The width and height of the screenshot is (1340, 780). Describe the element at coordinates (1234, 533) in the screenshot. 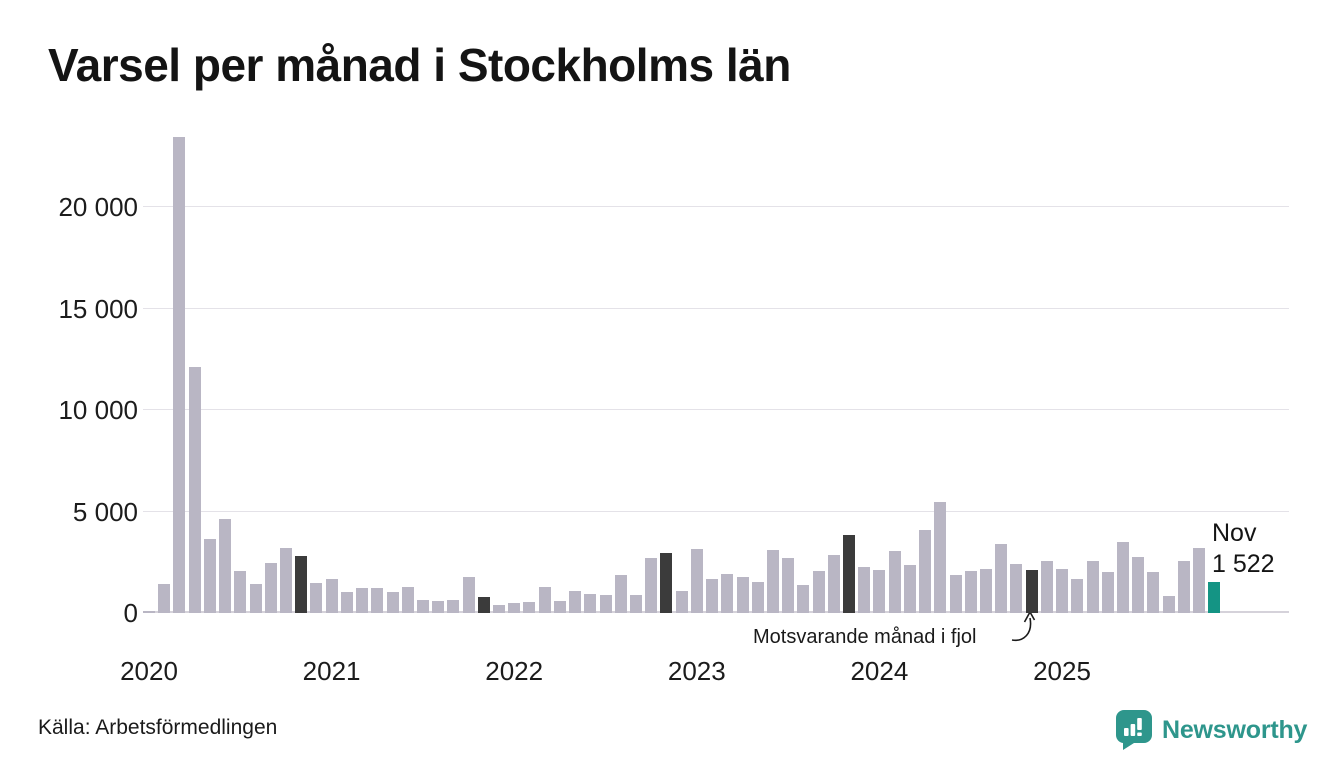

I see `current-month-label: Nov` at that location.